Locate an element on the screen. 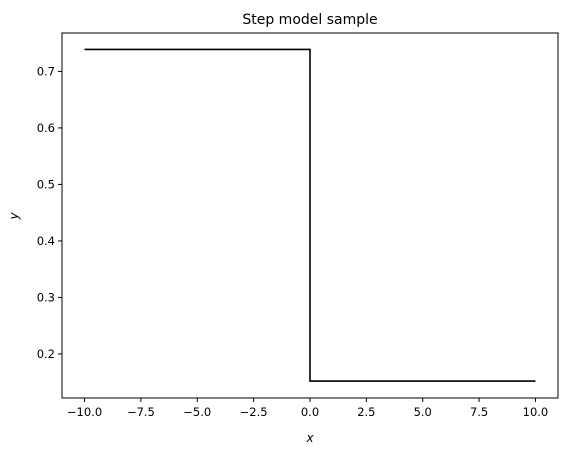 This screenshot has width=568, height=455. x-tick-label: −2.5 is located at coordinates (254, 412).